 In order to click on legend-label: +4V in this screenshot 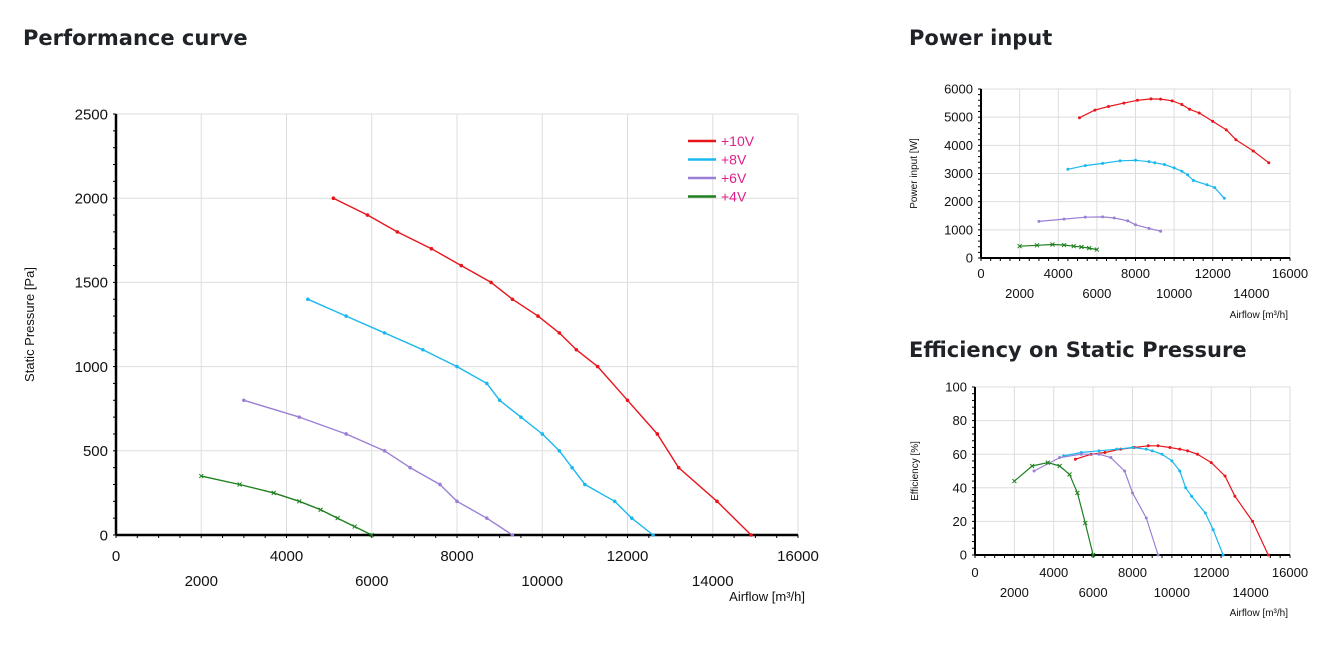, I will do `click(734, 197)`.